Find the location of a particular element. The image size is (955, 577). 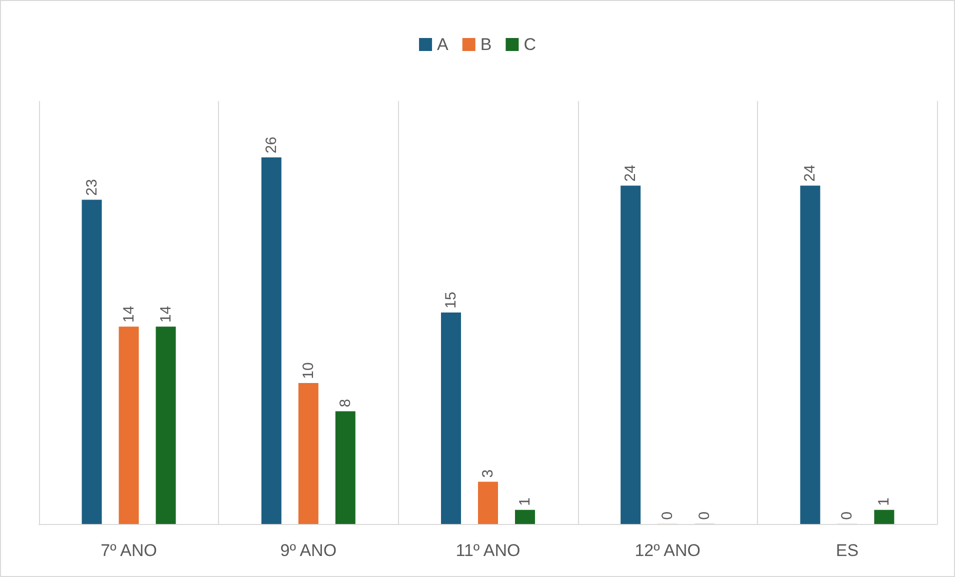

legend-label: C is located at coordinates (530, 44).